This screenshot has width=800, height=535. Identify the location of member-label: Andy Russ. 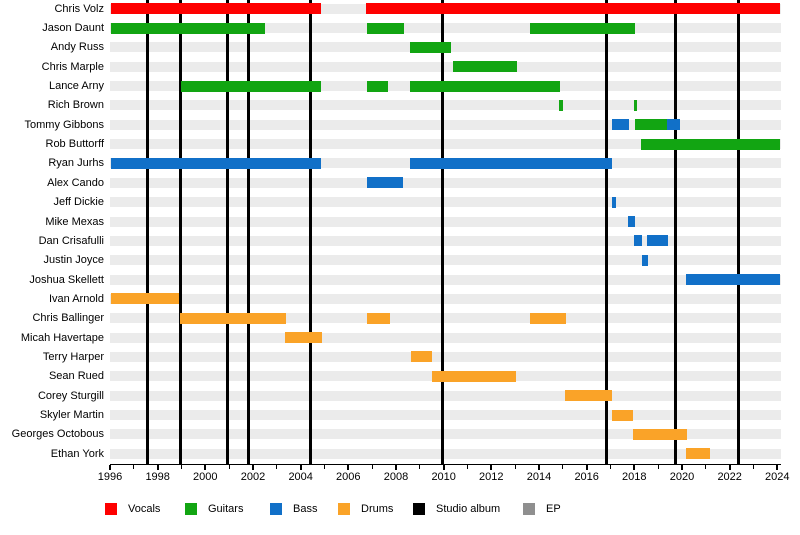
(77, 47).